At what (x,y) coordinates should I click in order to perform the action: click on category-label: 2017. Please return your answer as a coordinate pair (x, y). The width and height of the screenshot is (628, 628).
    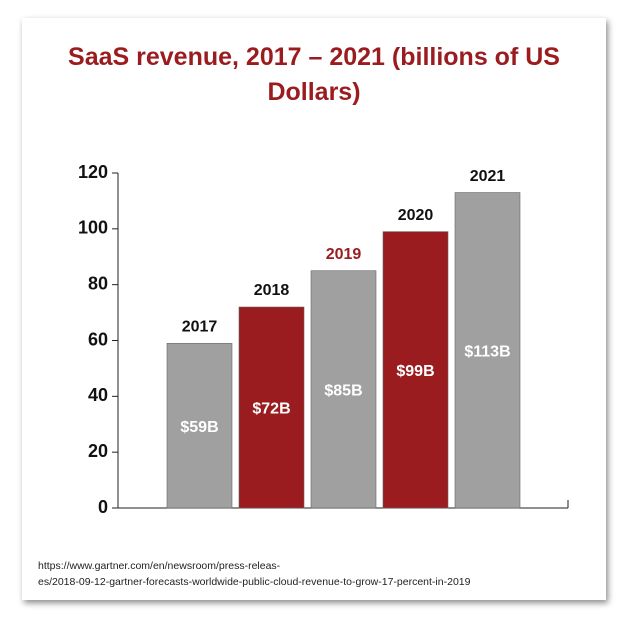
    Looking at the image, I should click on (200, 327).